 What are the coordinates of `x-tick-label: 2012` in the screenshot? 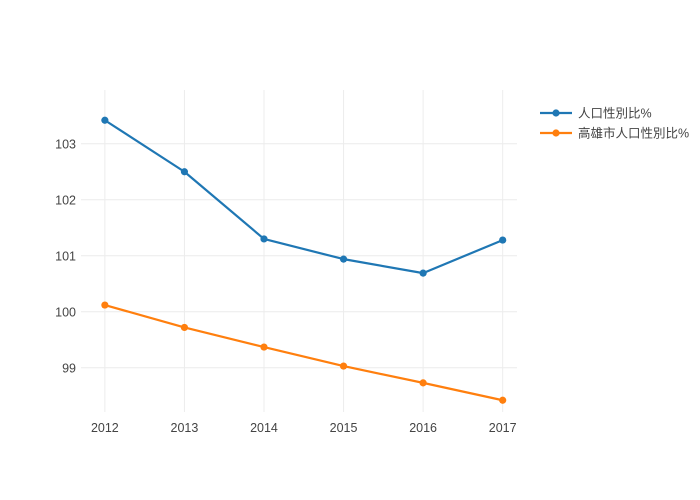 It's located at (105, 428).